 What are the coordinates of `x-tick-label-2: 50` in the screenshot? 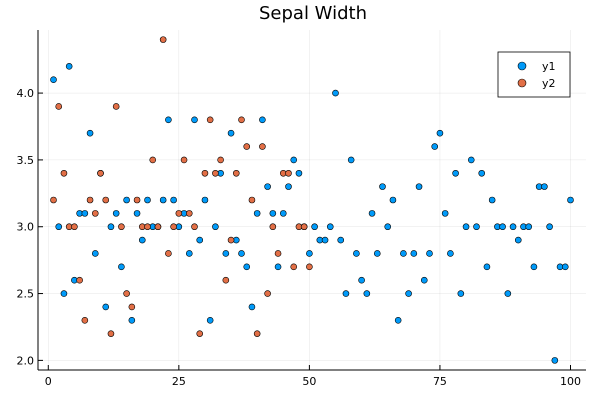 It's located at (309, 381).